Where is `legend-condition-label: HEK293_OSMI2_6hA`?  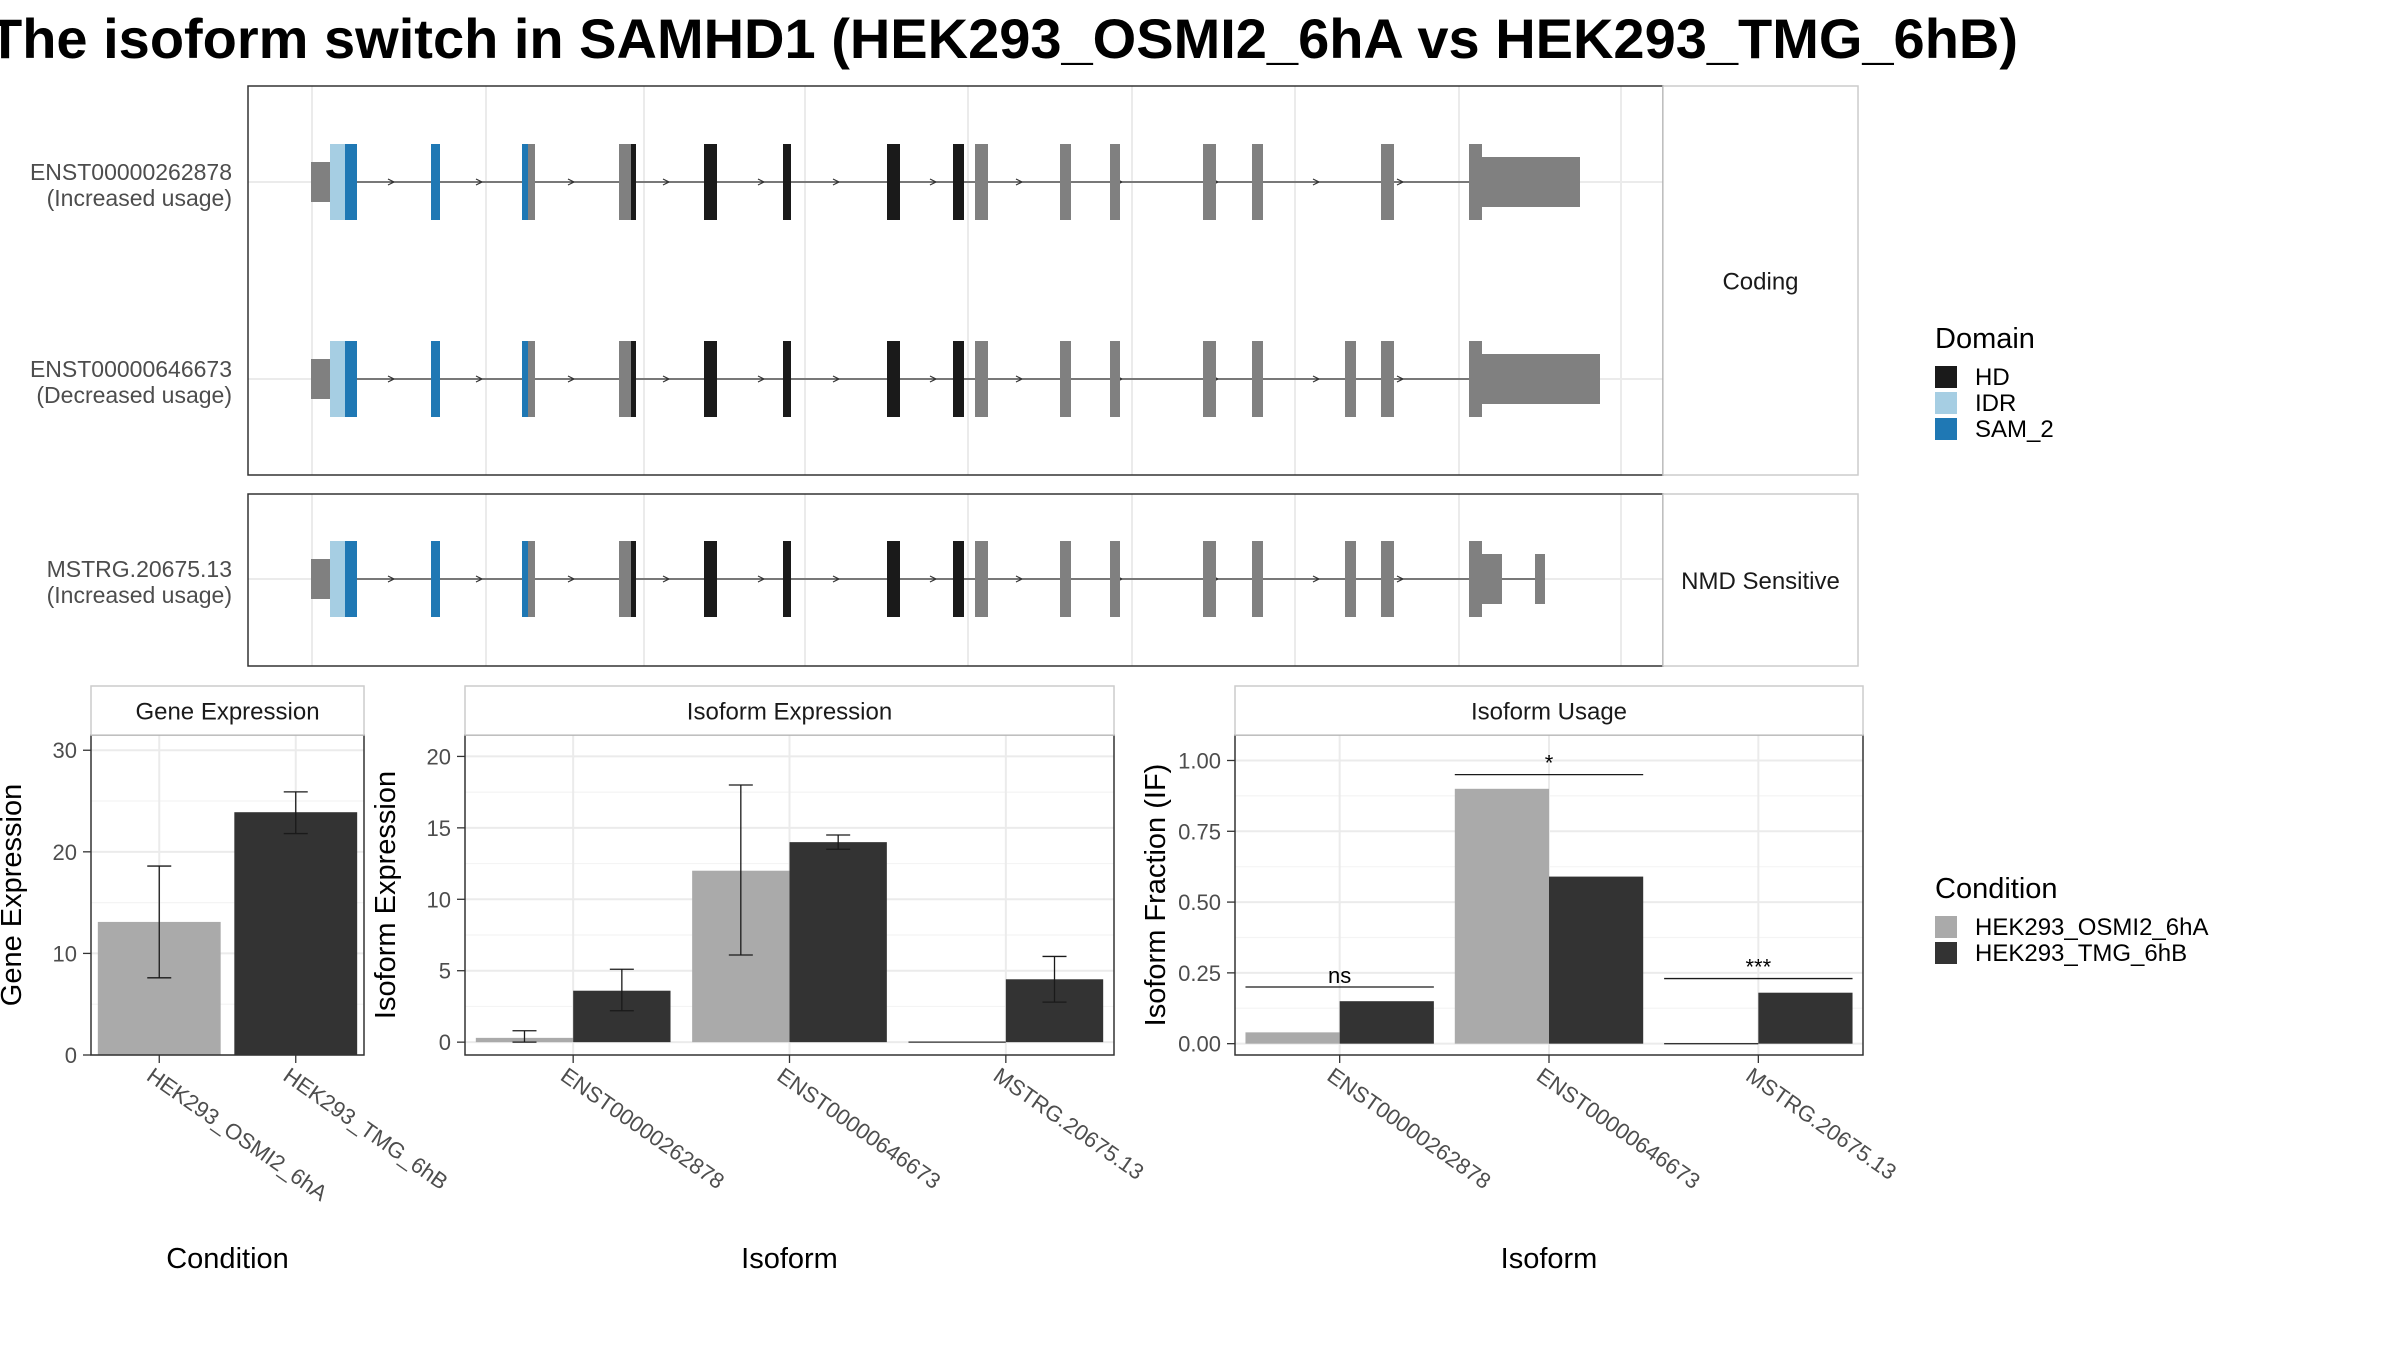 legend-condition-label: HEK293_OSMI2_6hA is located at coordinates (2091, 927).